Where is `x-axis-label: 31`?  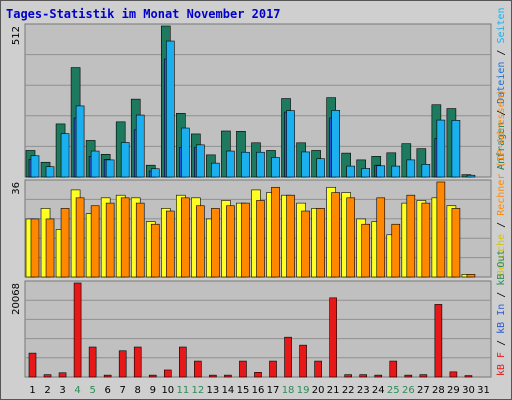
x-axis-label: 31 is located at coordinates (483, 390).